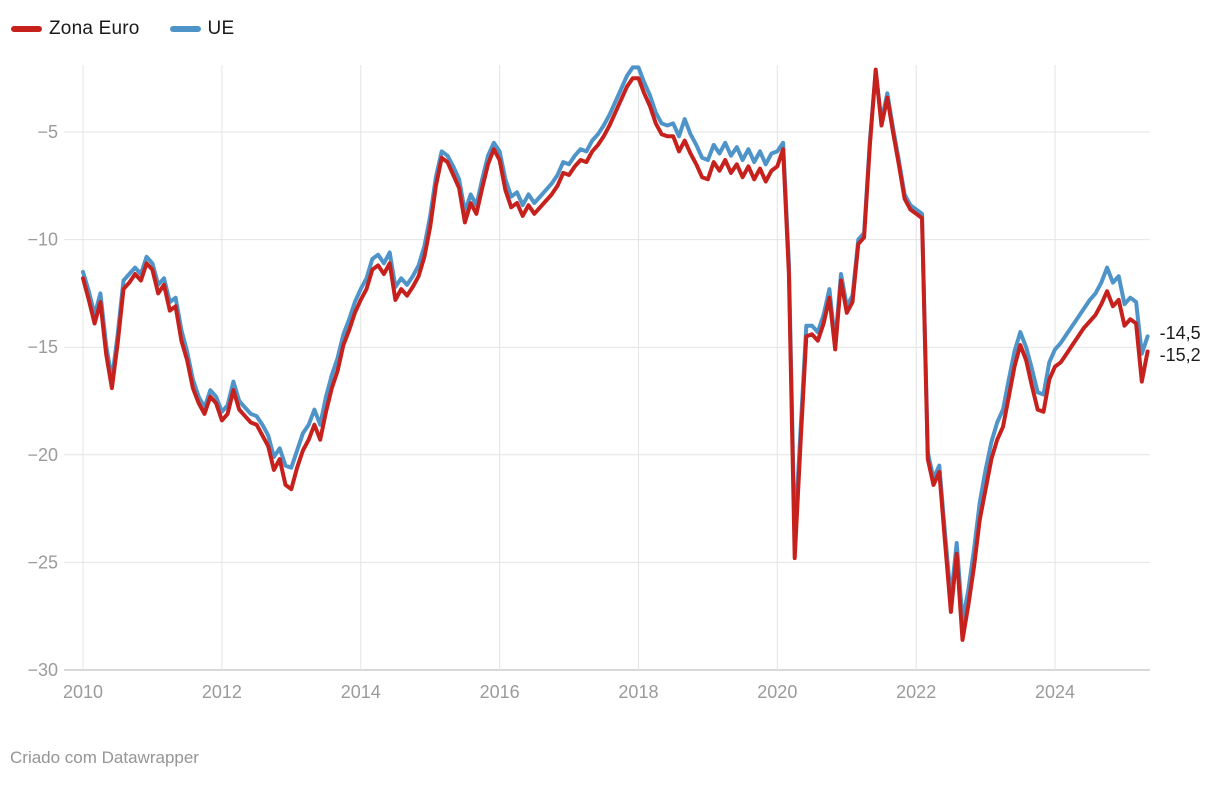  What do you see at coordinates (42, 347) in the screenshot?
I see `y-tick-label: −15` at bounding box center [42, 347].